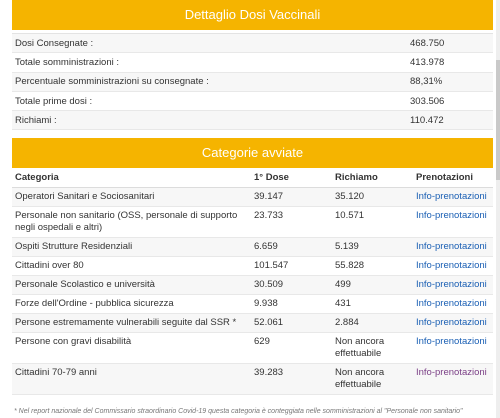 This screenshot has height=418, width=500. What do you see at coordinates (372, 285) in the screenshot?
I see `cell-richiamo: 499` at bounding box center [372, 285].